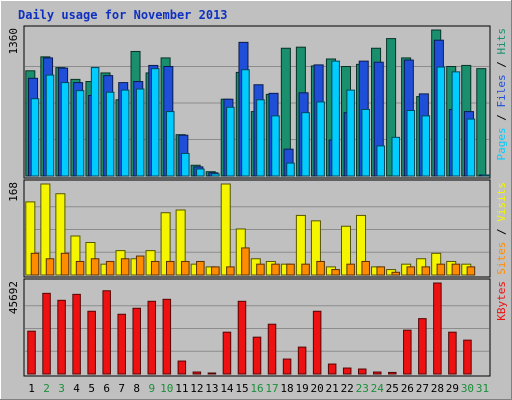 This screenshot has width=512, height=400. I want to click on legend-entry: /, so click(501, 65).